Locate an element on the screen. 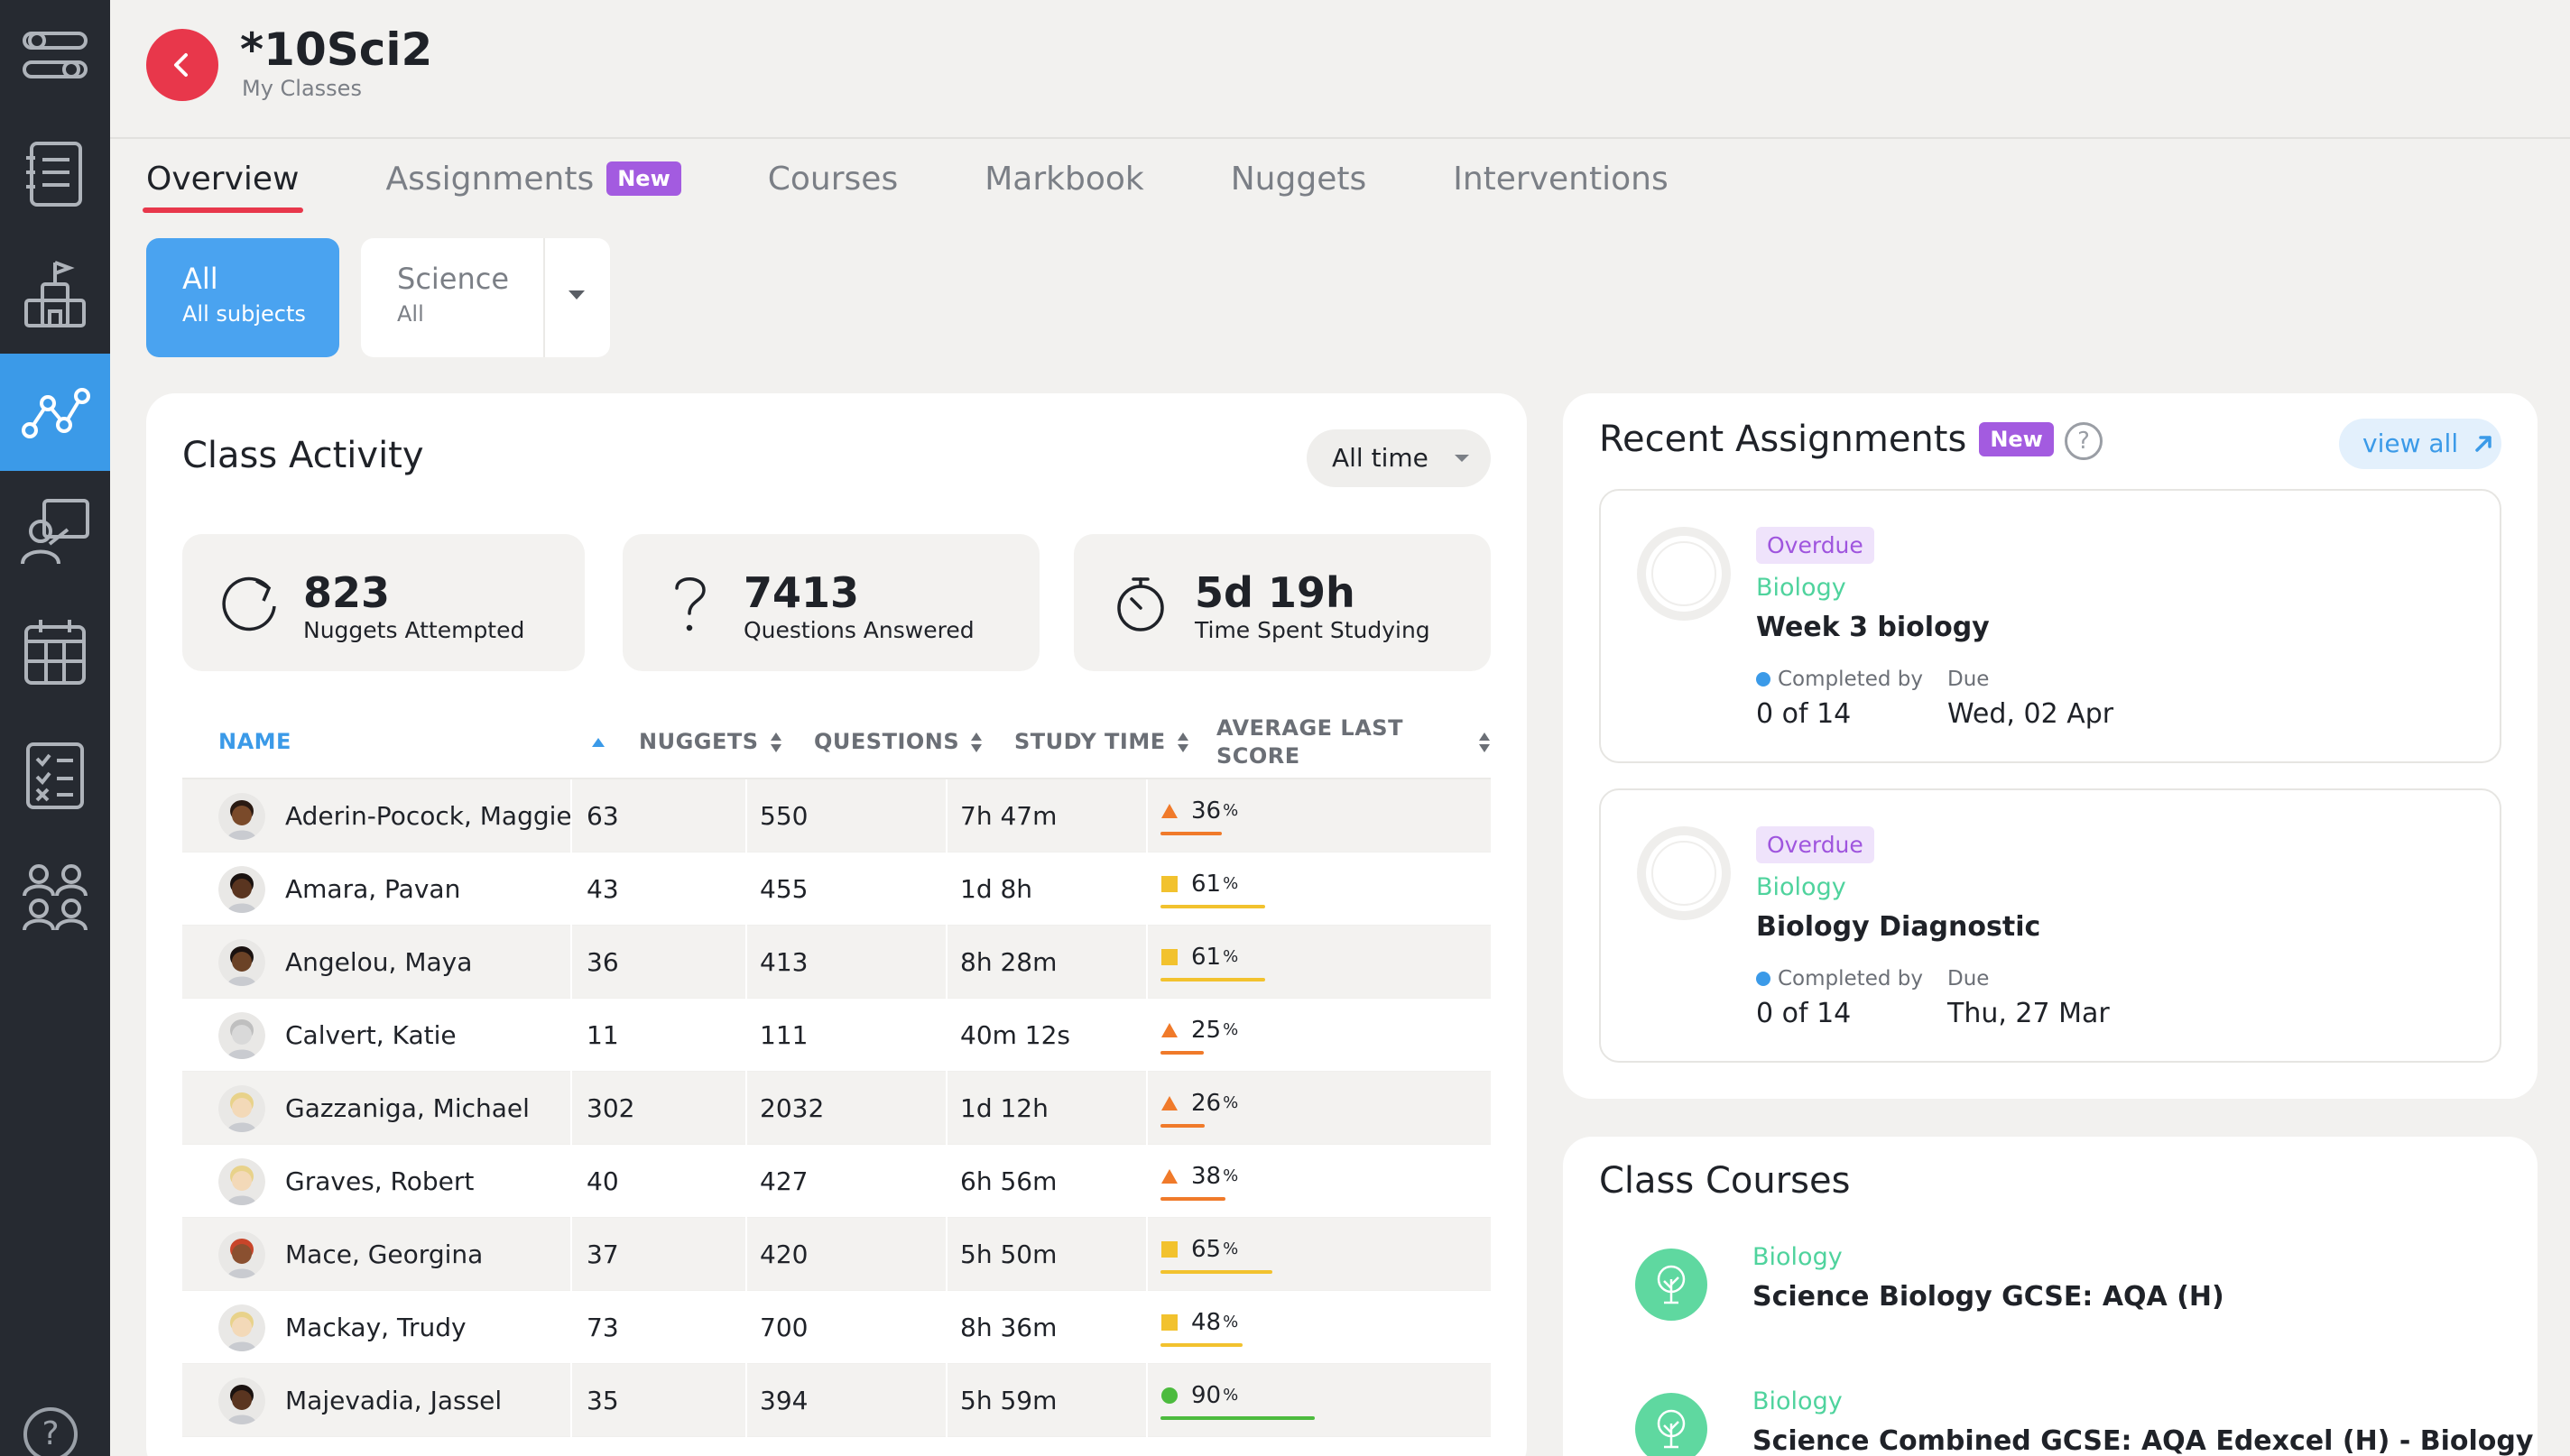  nuggets-cell: 43 is located at coordinates (657, 889).